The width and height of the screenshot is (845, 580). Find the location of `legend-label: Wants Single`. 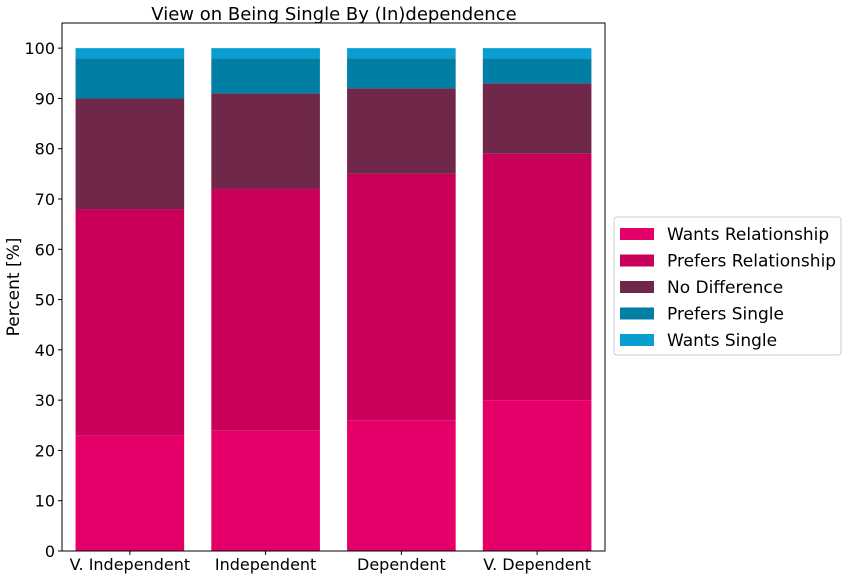

legend-label: Wants Single is located at coordinates (722, 341).